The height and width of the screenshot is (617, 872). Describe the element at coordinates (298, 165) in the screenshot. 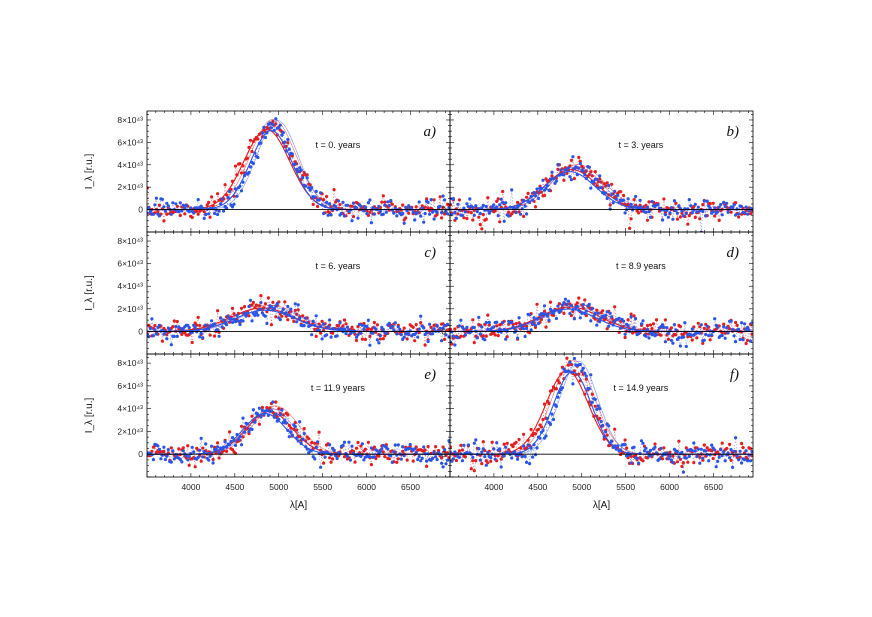

I see `model-curve-blue` at that location.